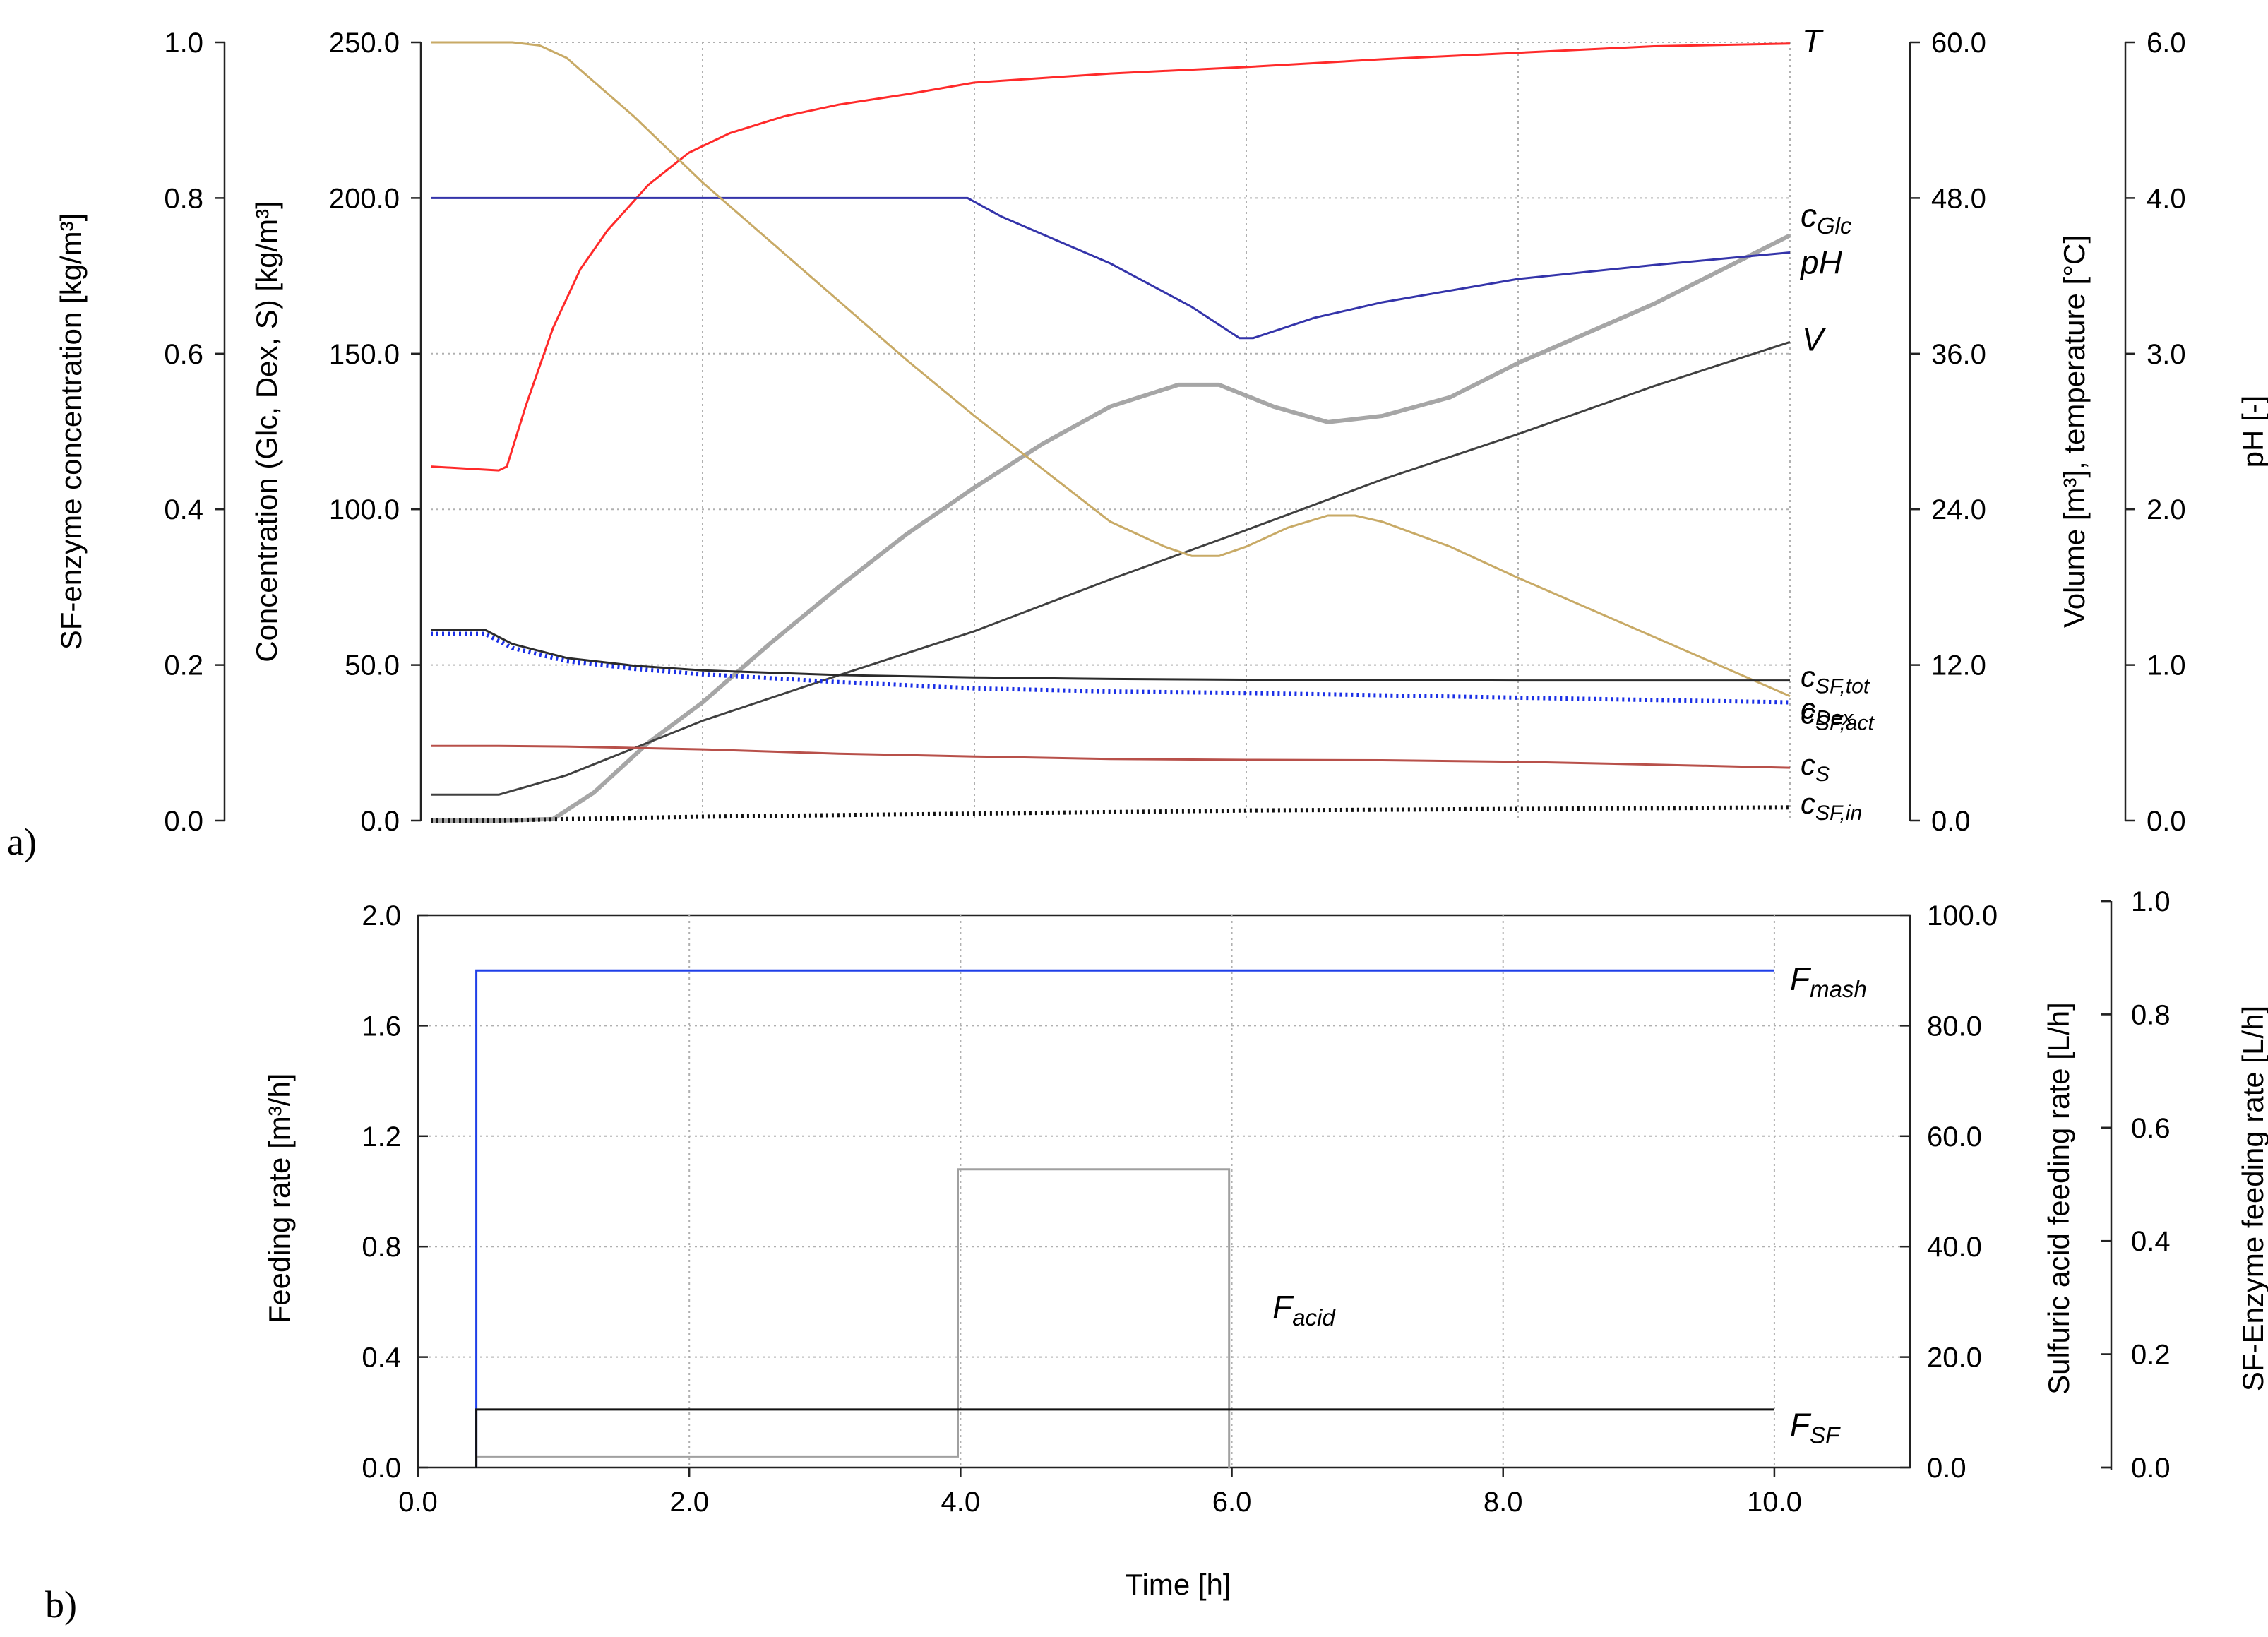  What do you see at coordinates (1834, 226) in the screenshot?
I see `series-label-cglc-sub: Glc` at bounding box center [1834, 226].